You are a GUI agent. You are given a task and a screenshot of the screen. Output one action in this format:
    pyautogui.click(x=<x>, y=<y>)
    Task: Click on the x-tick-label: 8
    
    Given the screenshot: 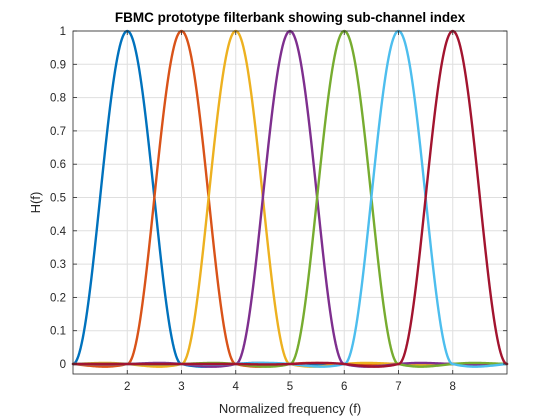 What is the action you would take?
    pyautogui.click(x=453, y=387)
    